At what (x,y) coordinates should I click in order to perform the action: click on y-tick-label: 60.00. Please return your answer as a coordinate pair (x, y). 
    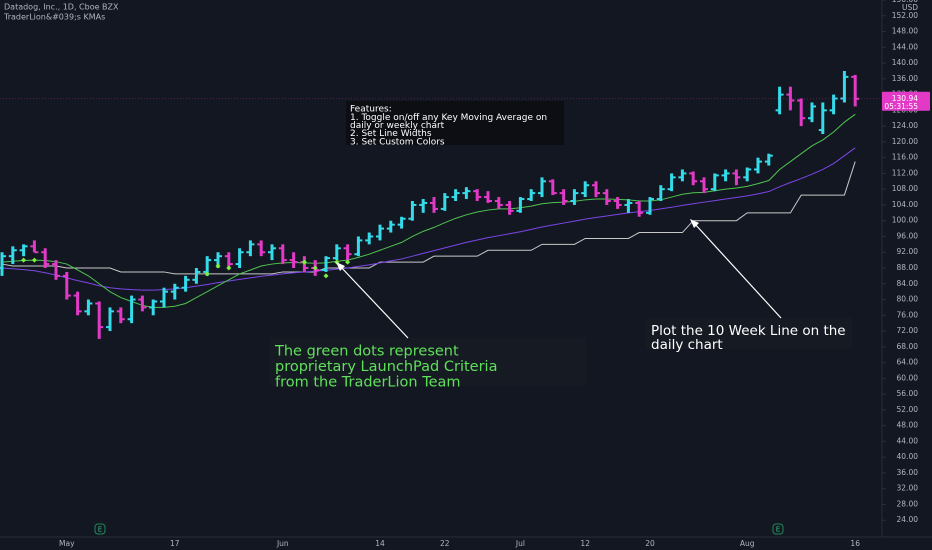
    Looking at the image, I should click on (908, 377).